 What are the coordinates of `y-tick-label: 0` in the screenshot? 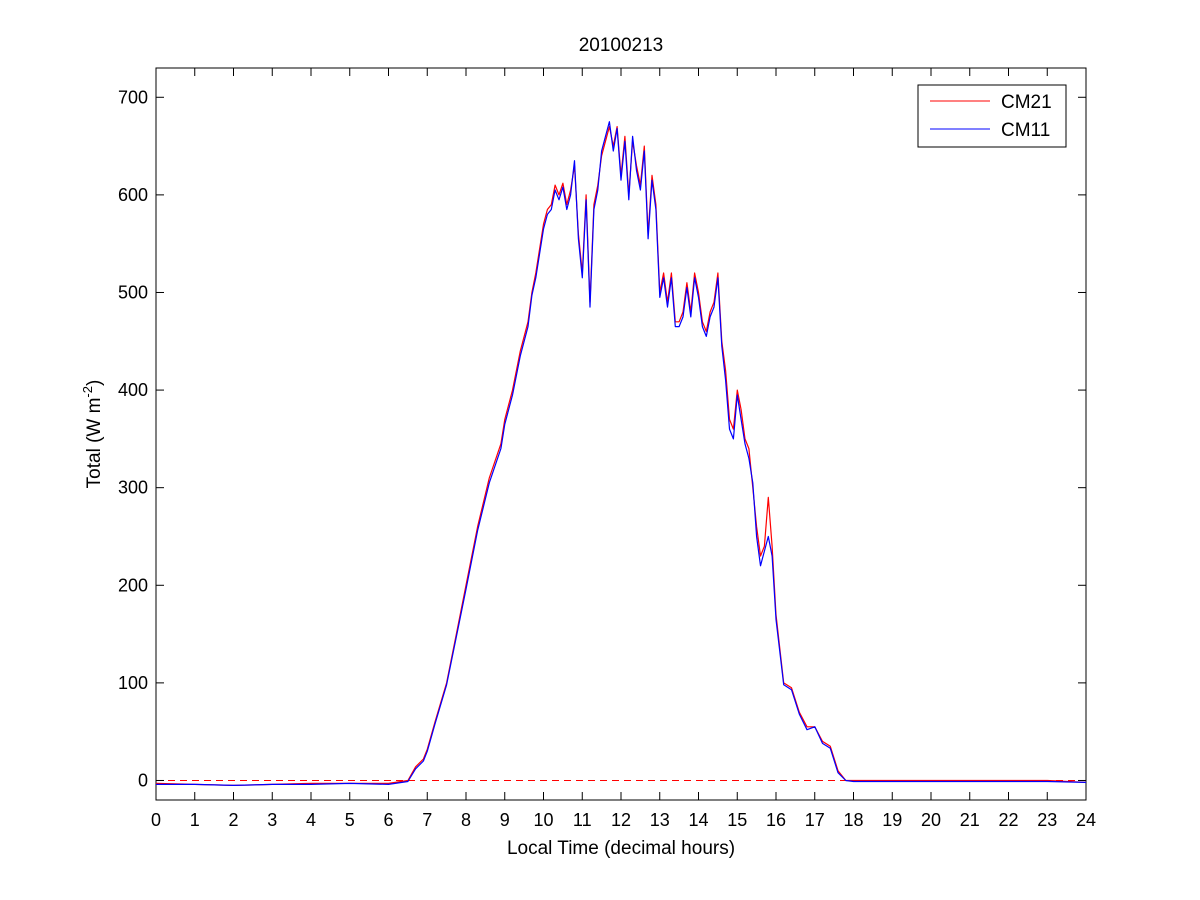 It's located at (143, 780).